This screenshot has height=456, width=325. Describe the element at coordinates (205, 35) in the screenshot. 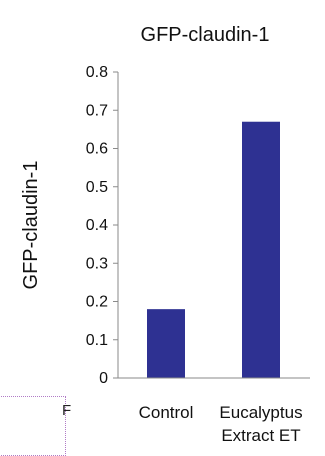

I see `chart-title: GFP-claudin-1` at that location.